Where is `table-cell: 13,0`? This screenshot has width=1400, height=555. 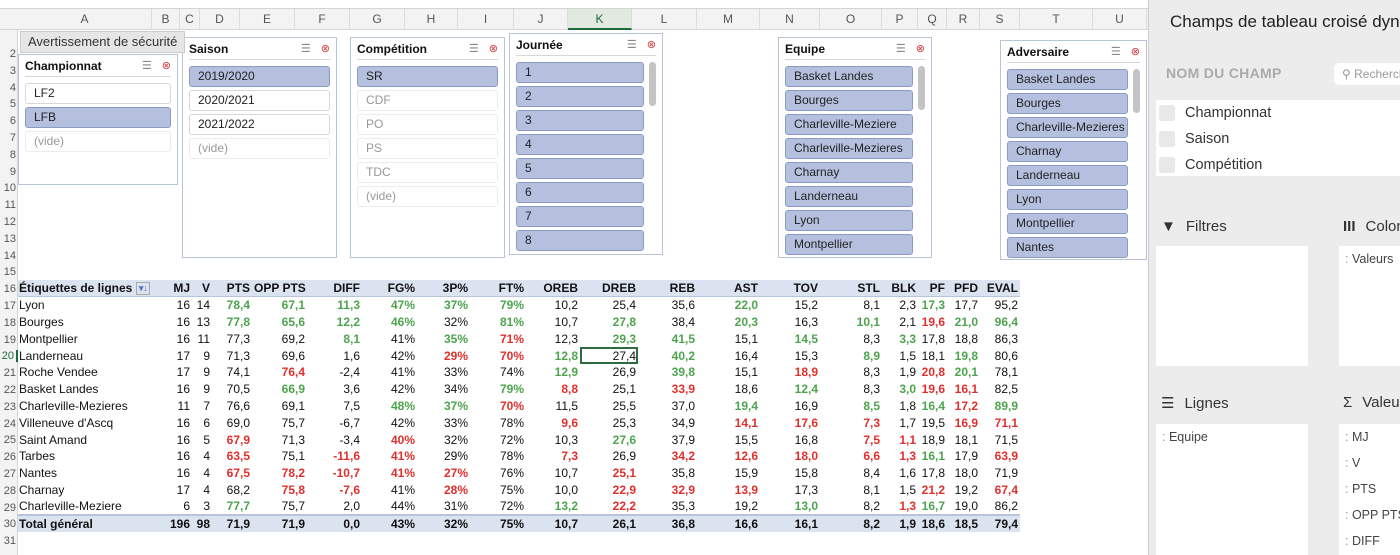 table-cell: 13,0 is located at coordinates (806, 506).